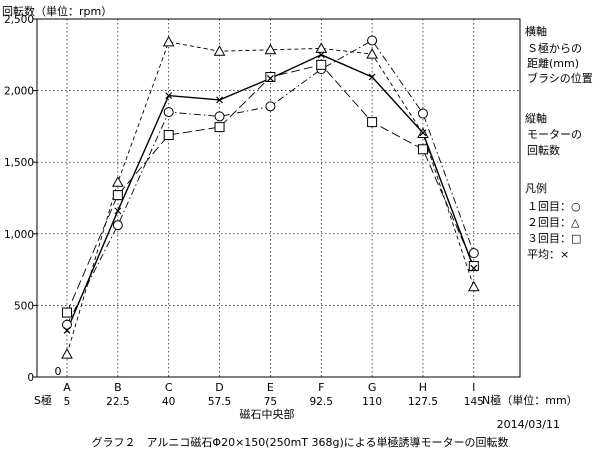 The width and height of the screenshot is (600, 451). Describe the element at coordinates (423, 402) in the screenshot. I see `x-position-label: 127.5` at that location.